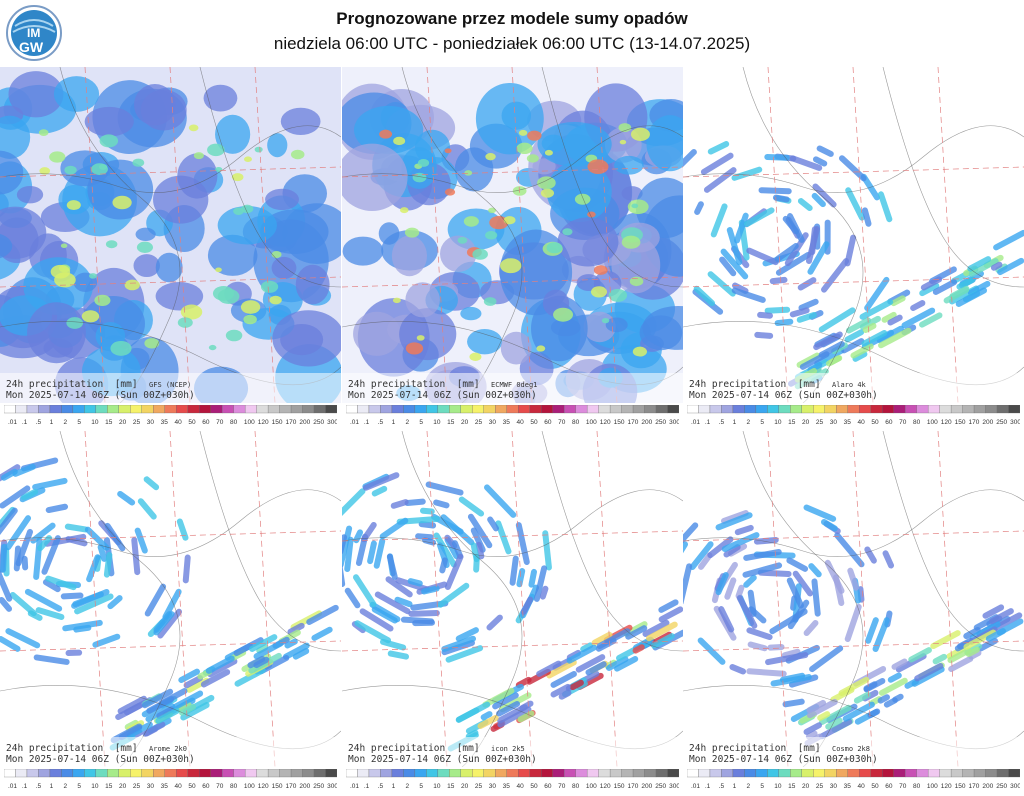  I want to click on legend-tick-label: 20, so click(806, 422).